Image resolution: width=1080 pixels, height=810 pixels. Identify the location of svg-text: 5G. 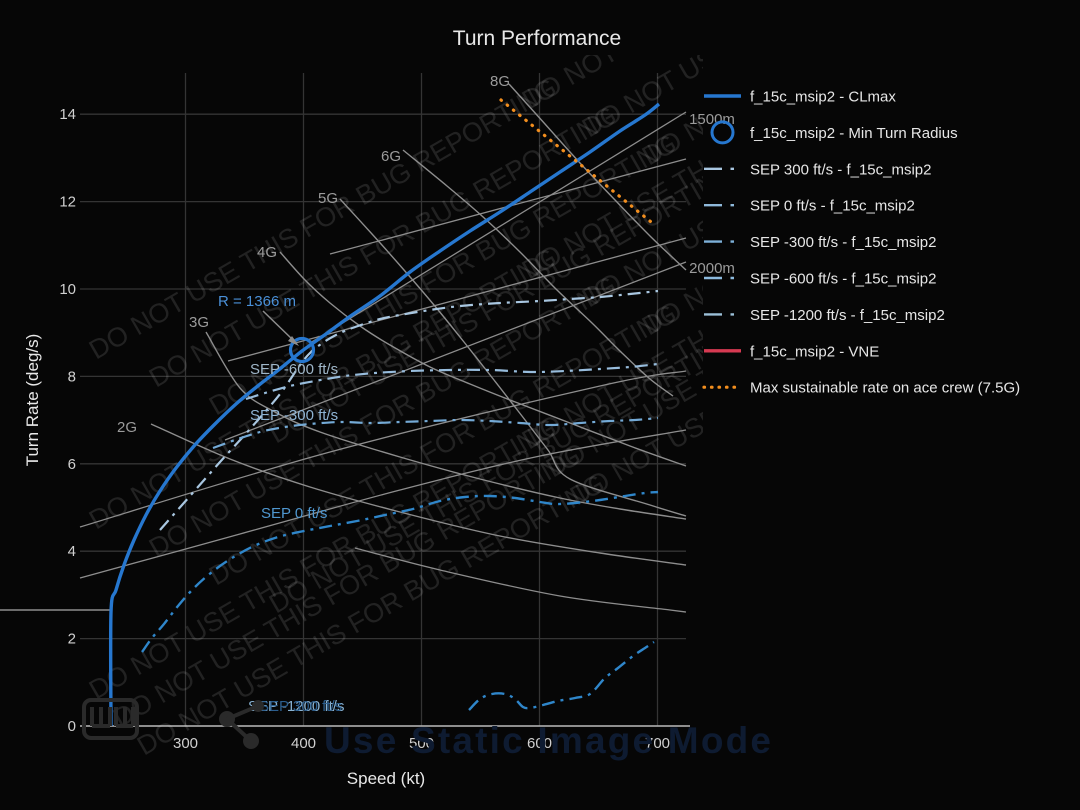
(328, 198).